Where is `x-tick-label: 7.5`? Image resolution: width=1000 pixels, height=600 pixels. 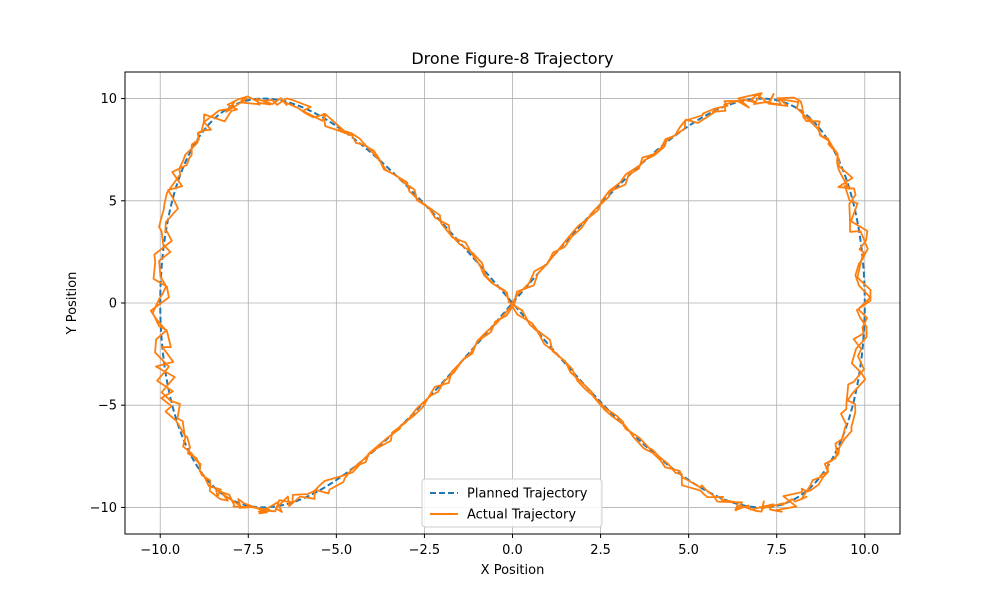 x-tick-label: 7.5 is located at coordinates (776, 550).